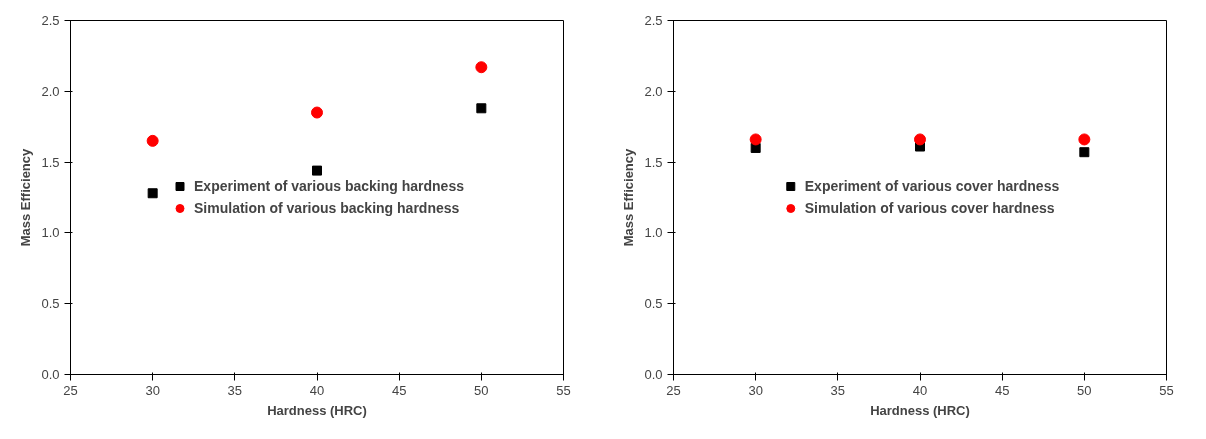 The width and height of the screenshot is (1206, 439). What do you see at coordinates (932, 186) in the screenshot?
I see `legend-label: Experiment of various cover hardness` at bounding box center [932, 186].